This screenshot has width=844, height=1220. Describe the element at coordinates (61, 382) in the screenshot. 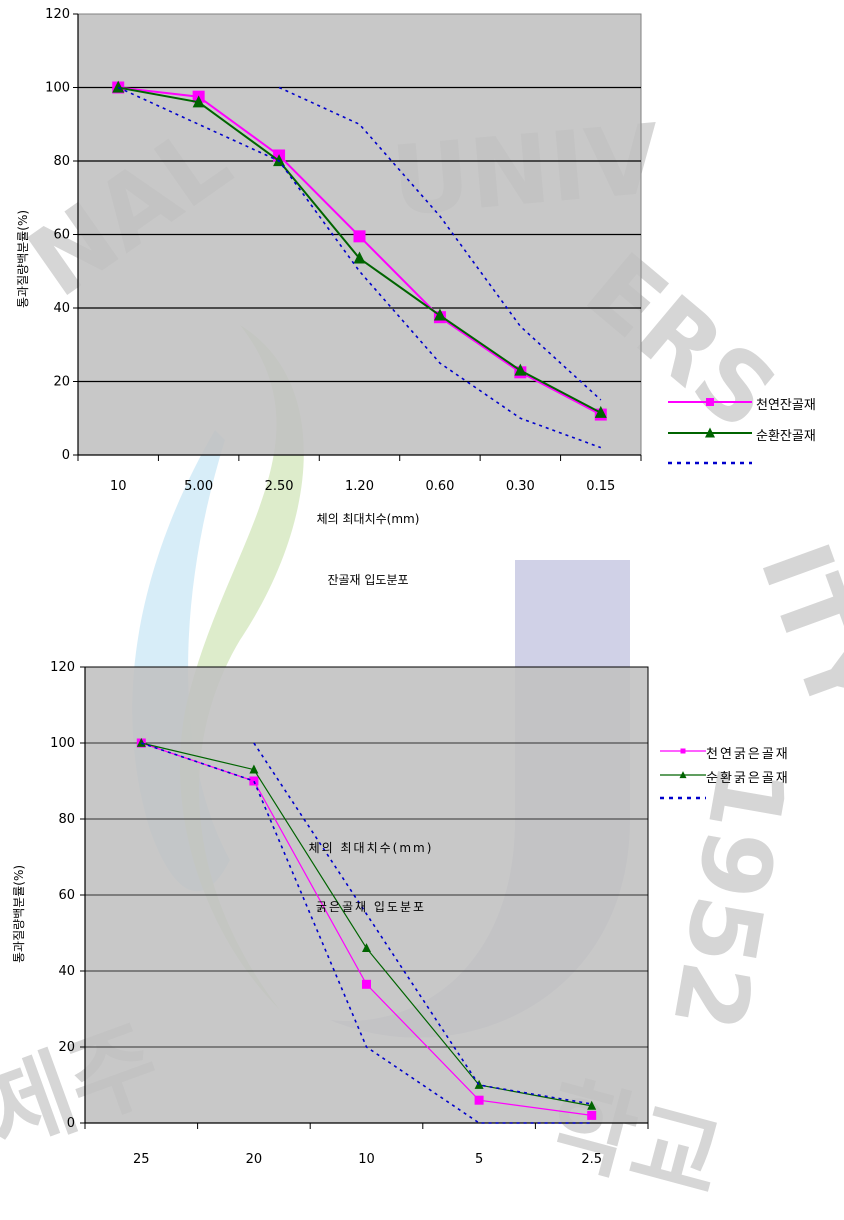

I see `fine-y-tick-label: 20` at that location.